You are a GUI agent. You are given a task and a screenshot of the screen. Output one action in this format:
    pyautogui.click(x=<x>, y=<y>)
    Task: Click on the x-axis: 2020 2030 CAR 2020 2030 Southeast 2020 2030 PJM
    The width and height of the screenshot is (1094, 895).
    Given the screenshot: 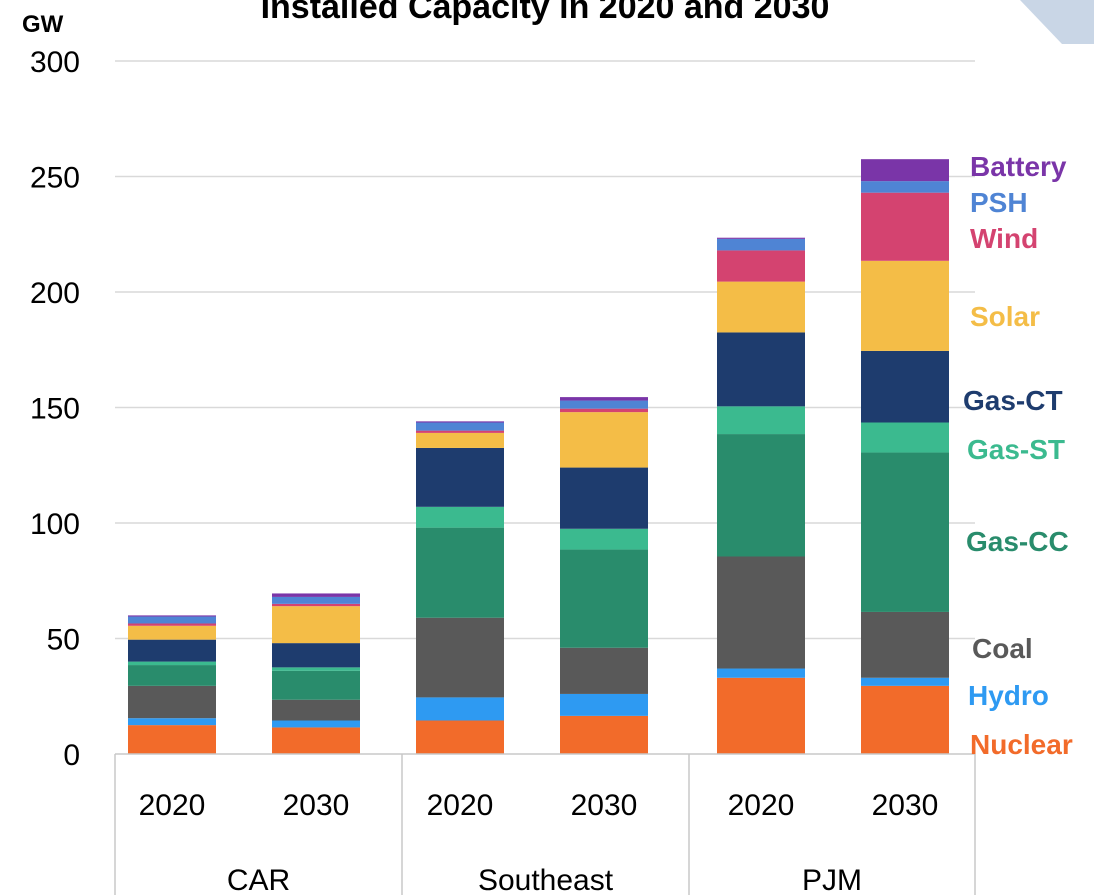 What is the action you would take?
    pyautogui.click(x=545, y=824)
    